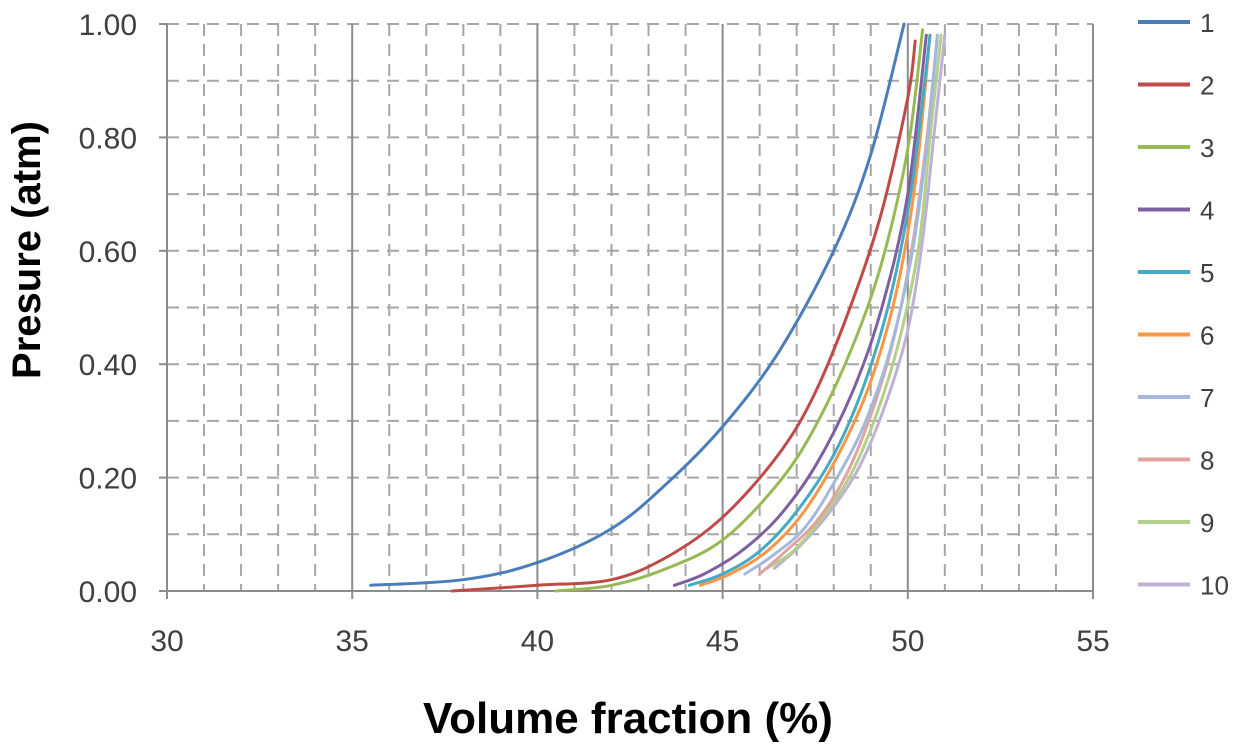  What do you see at coordinates (1207, 148) in the screenshot?
I see `legend-label-3: 3` at bounding box center [1207, 148].